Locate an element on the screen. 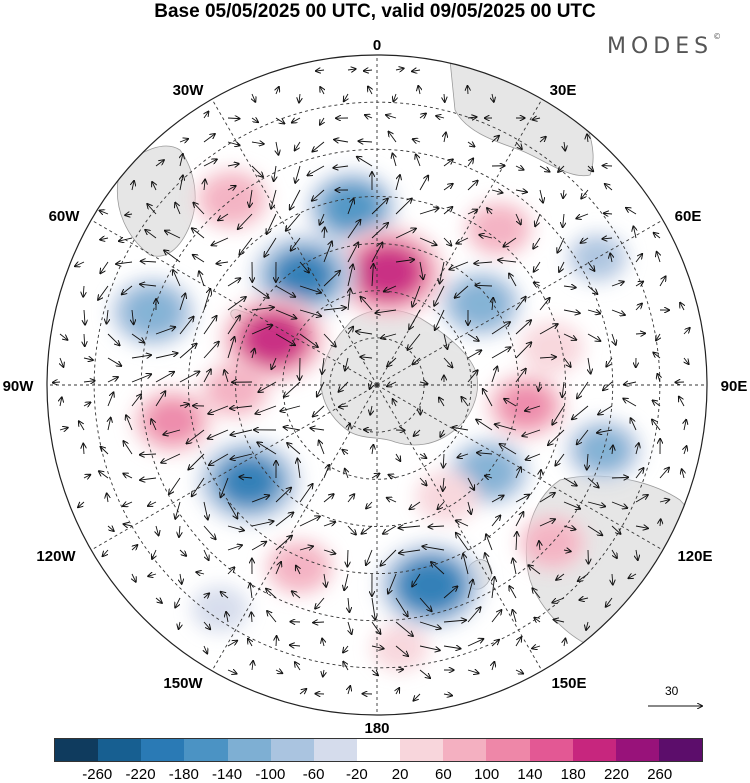 The image size is (750, 783). colorbar-tick-label: 20 is located at coordinates (400, 774).